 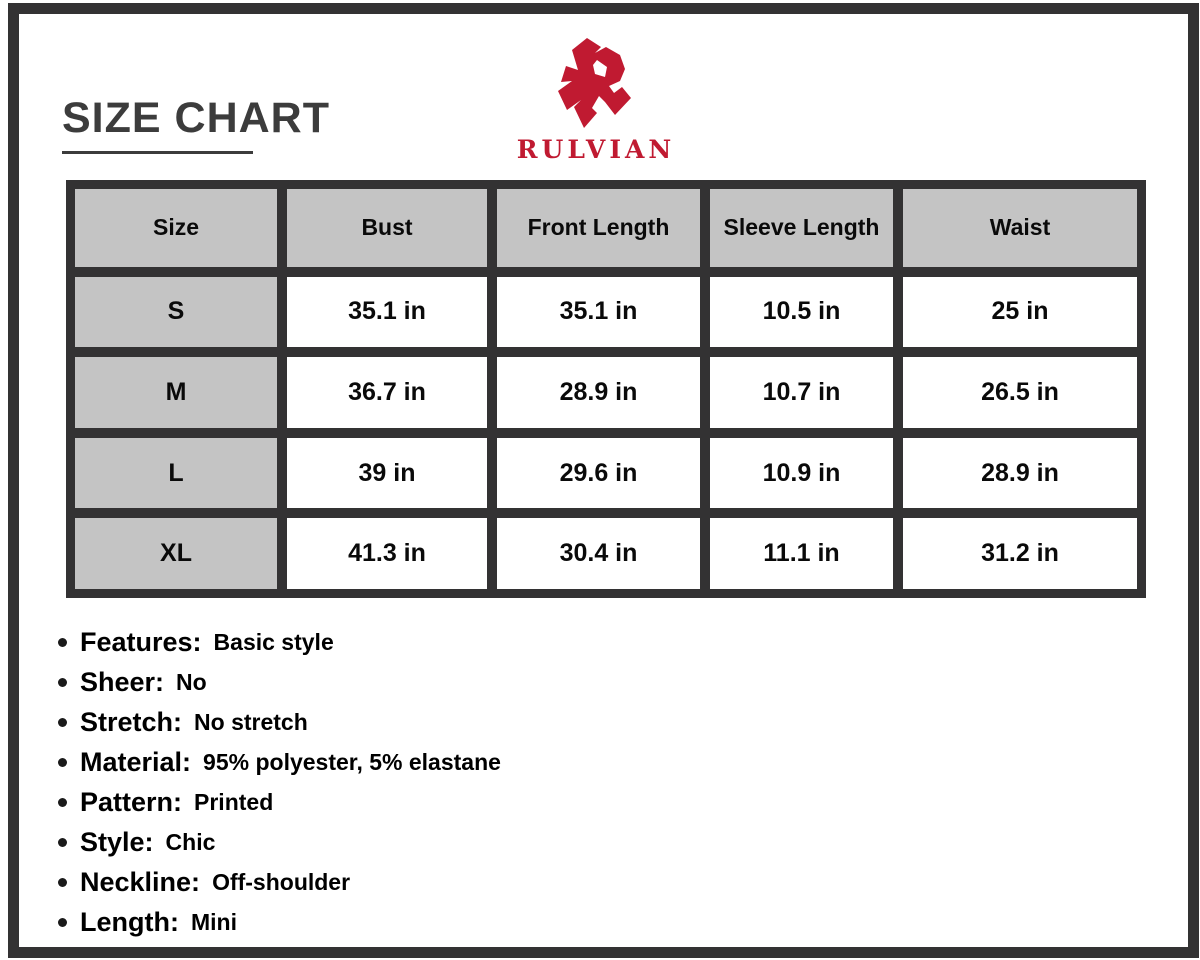 I want to click on value-cell: 29.6 in, so click(x=598, y=473).